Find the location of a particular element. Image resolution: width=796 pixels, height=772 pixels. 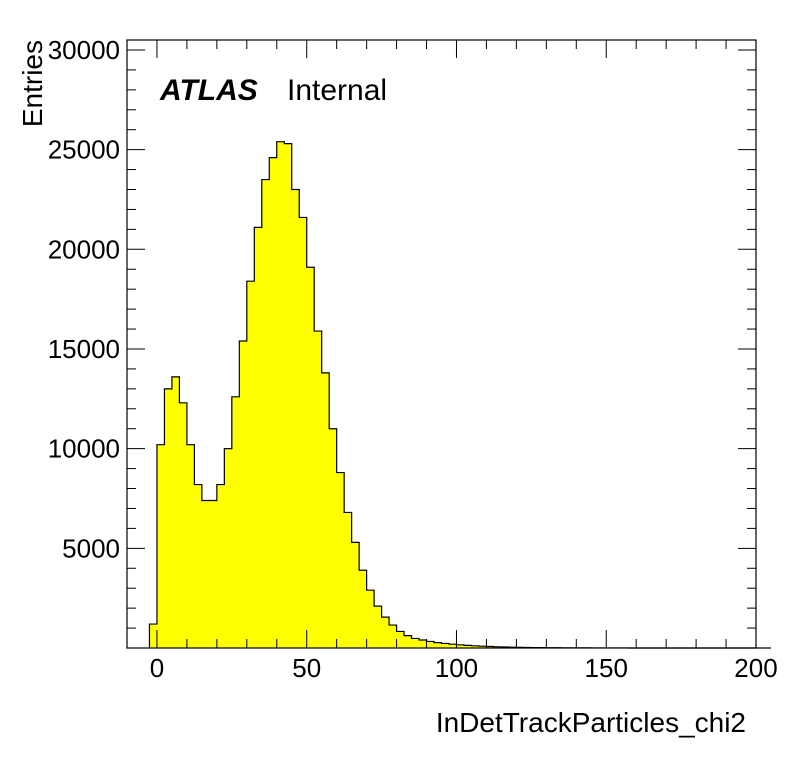

x-tick-label: 100 is located at coordinates (456, 668).